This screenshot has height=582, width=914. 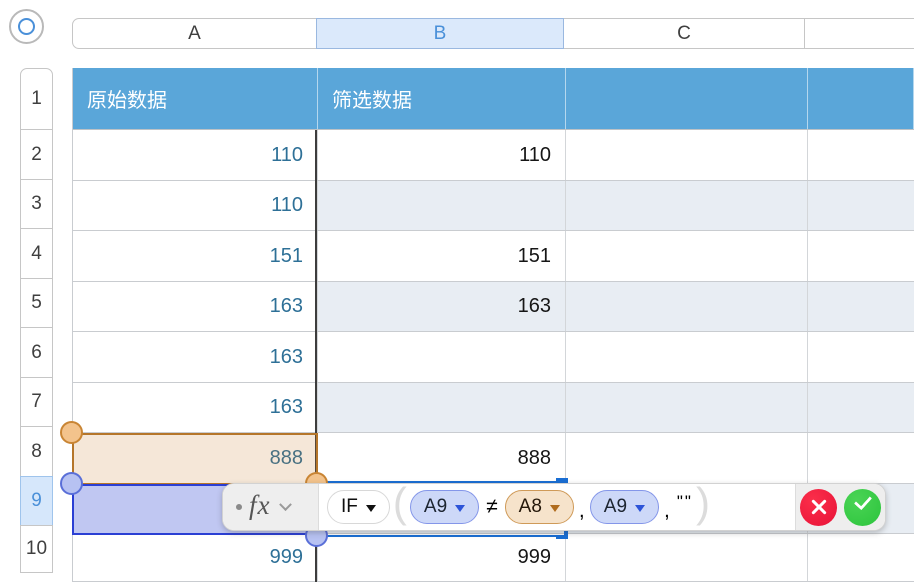 I want to click on cell-b10: 999, so click(x=442, y=557).